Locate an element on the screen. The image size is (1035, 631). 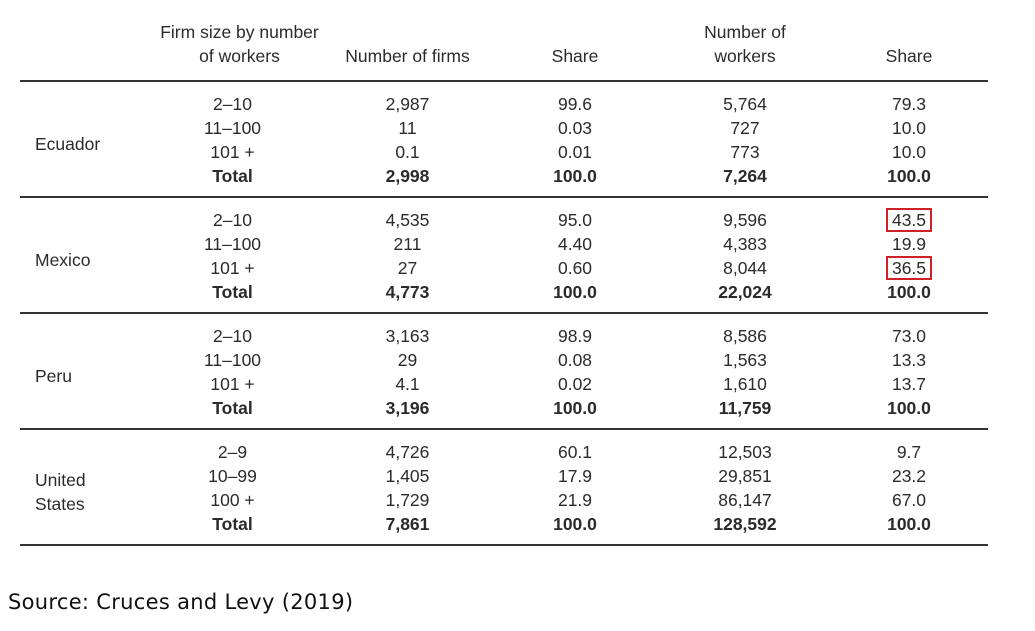
firm-share-cell: 95.0 is located at coordinates (575, 220).